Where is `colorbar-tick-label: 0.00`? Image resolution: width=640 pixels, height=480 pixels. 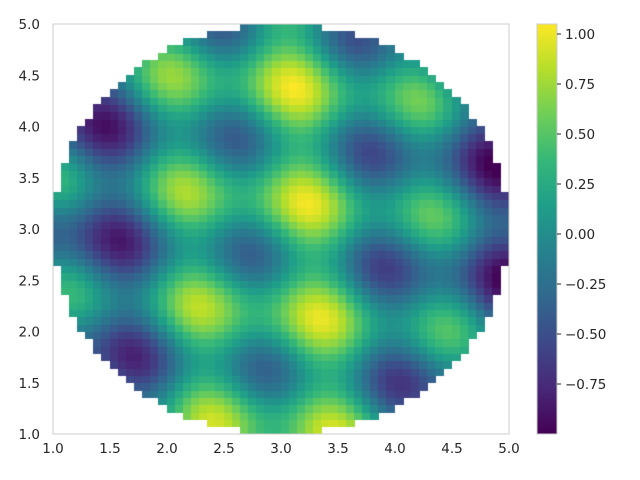
colorbar-tick-label: 0.00 is located at coordinates (580, 235).